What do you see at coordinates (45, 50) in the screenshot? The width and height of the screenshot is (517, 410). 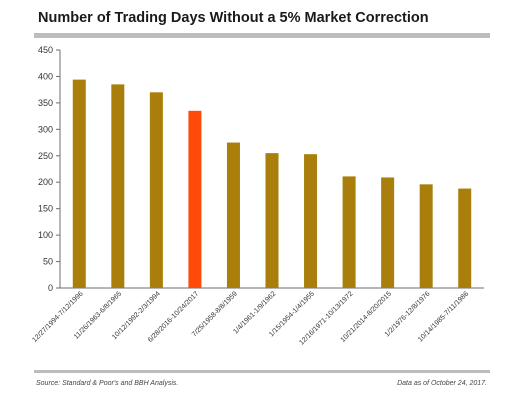 I see `y-tick-label: 450` at bounding box center [45, 50].